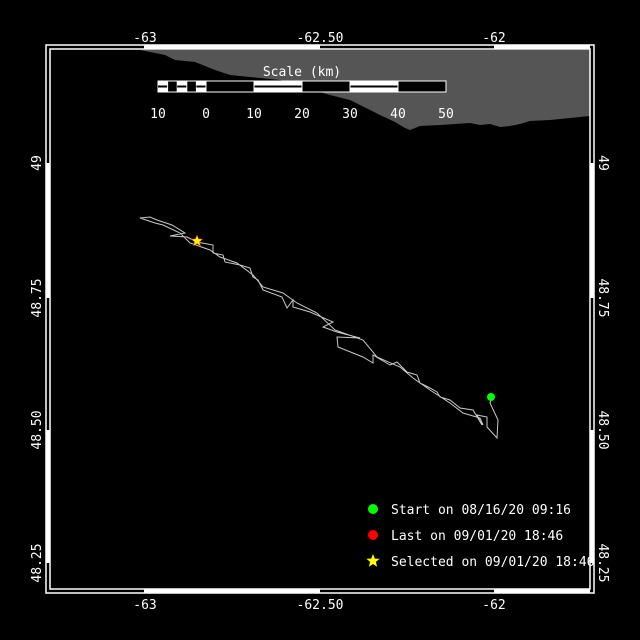 This screenshot has height=640, width=640. Describe the element at coordinates (37, 429) in the screenshot. I see `y-tick-left: 48.50` at that location.